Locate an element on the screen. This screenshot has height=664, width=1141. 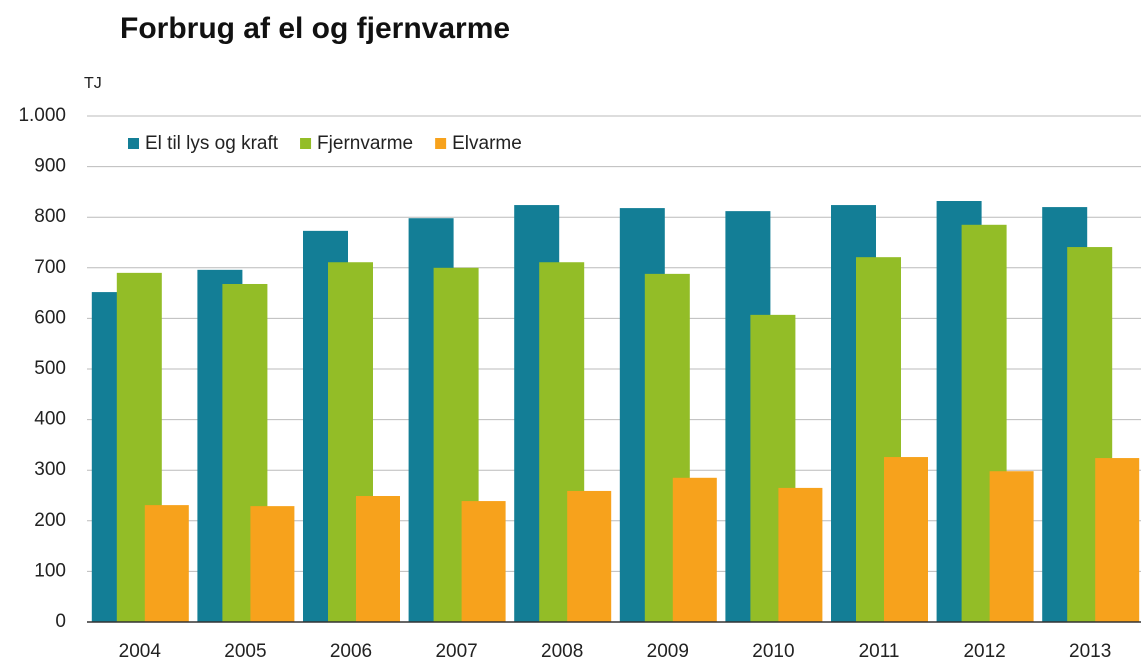
x-tick-label: 2006 is located at coordinates (351, 651).